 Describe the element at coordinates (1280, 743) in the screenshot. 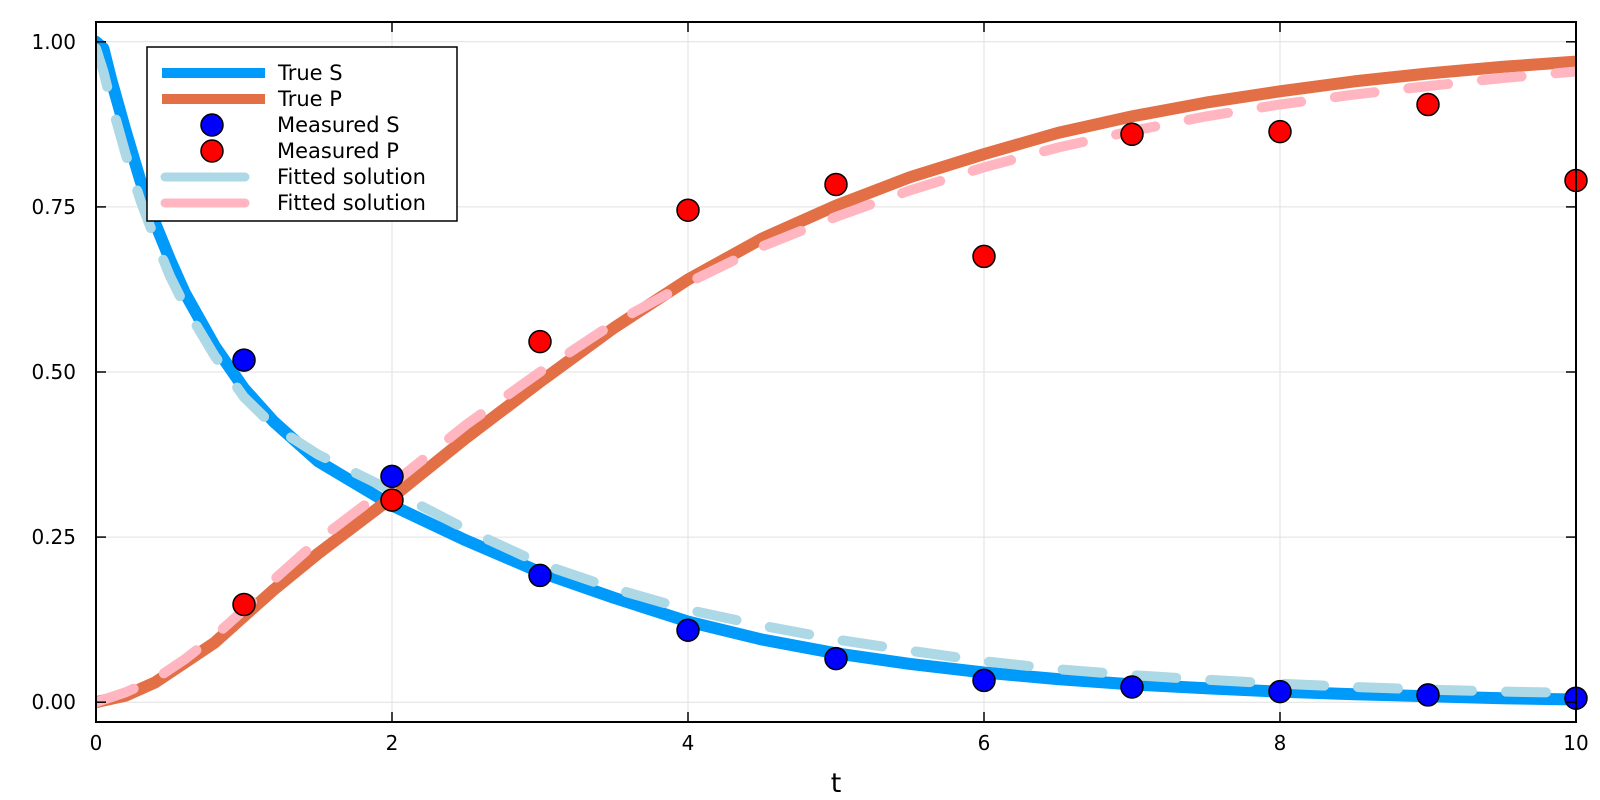

I see `x-tick-label: 8` at that location.